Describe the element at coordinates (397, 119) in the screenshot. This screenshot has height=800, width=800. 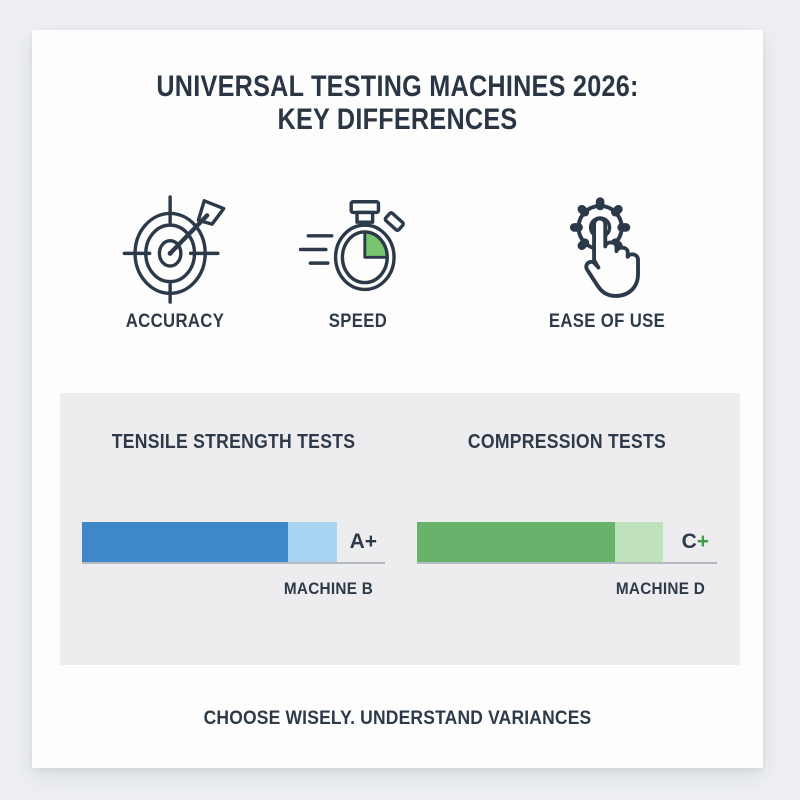
I see `title-line-2: KEY DIFFERENCES` at that location.